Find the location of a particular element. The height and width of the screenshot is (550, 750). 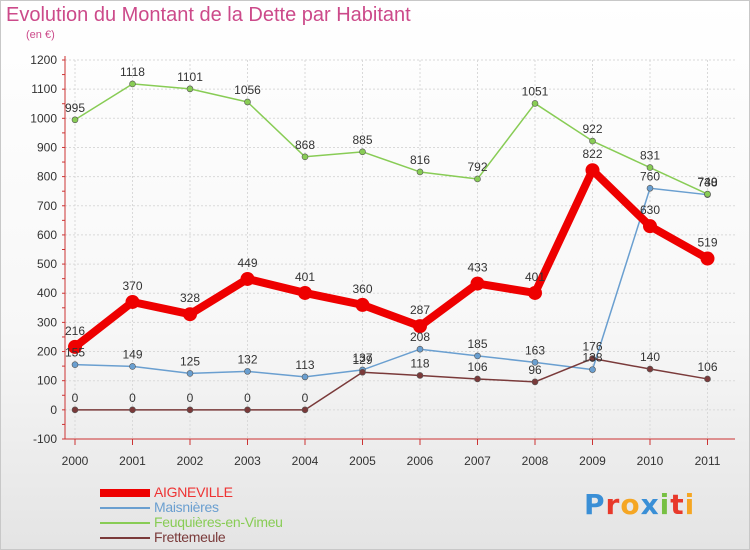

x-tick-label: 2002 is located at coordinates (190, 461).